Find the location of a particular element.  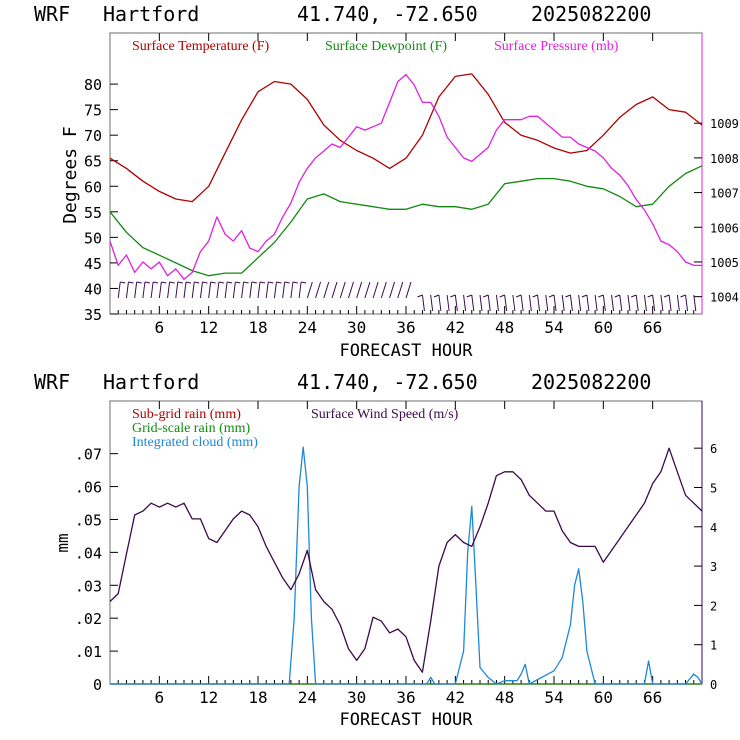

chart2-header-model: WRF is located at coordinates (52, 382).